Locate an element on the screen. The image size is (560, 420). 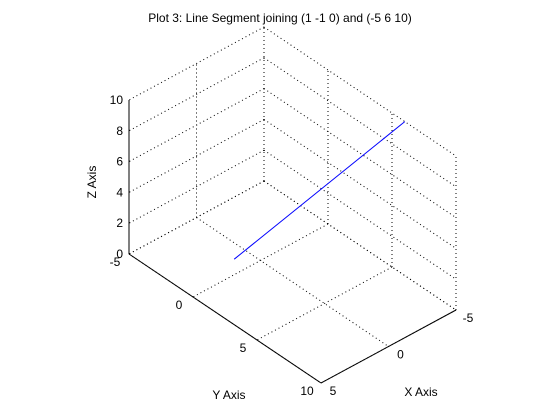
z-tick-label: 0 is located at coordinates (119, 254).